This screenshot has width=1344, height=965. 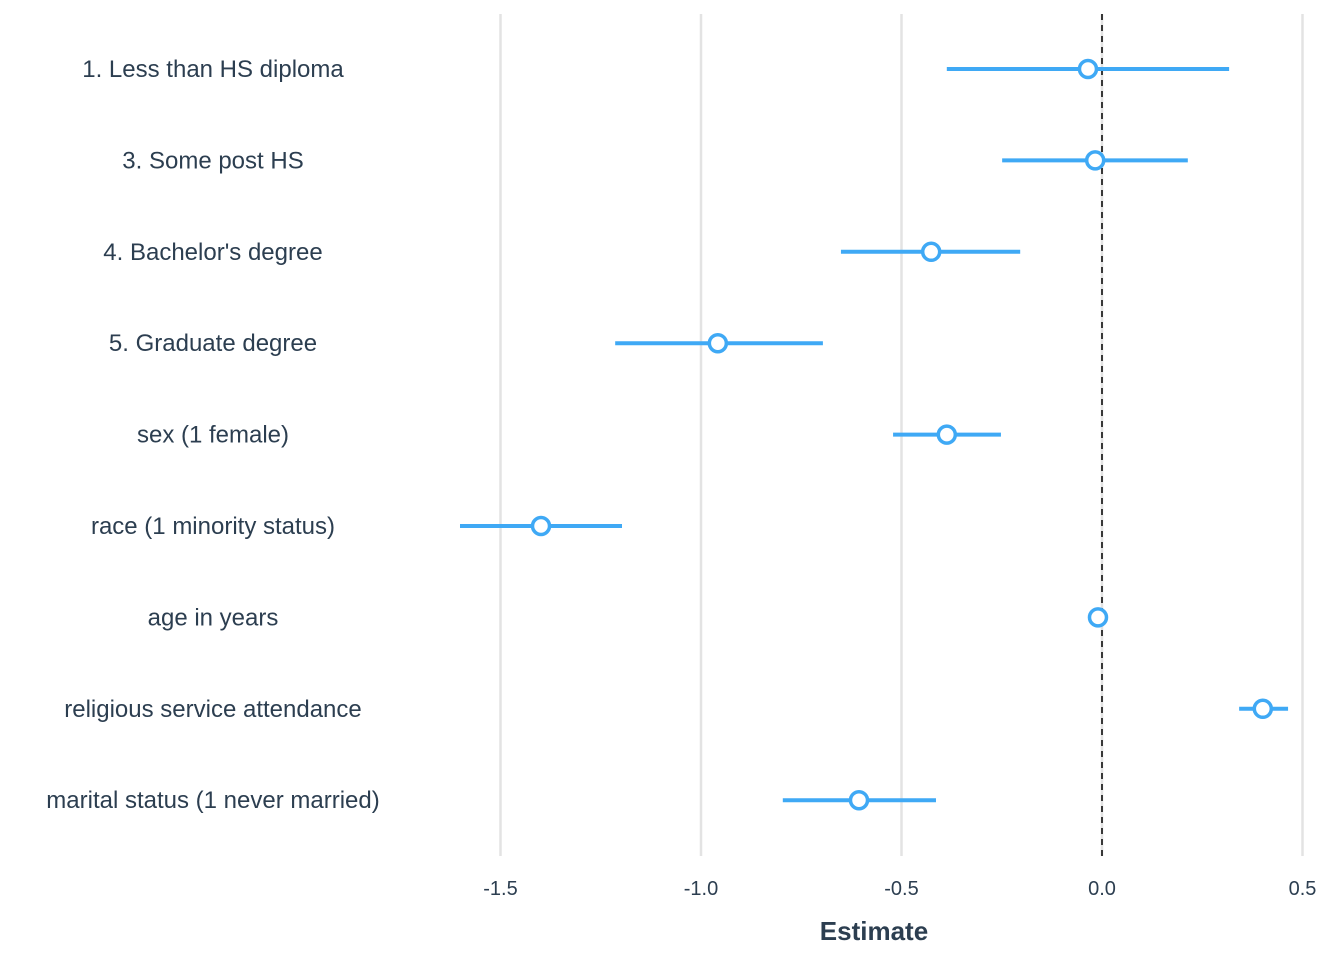 I want to click on x-axis-title: Estimate, so click(x=874, y=931).